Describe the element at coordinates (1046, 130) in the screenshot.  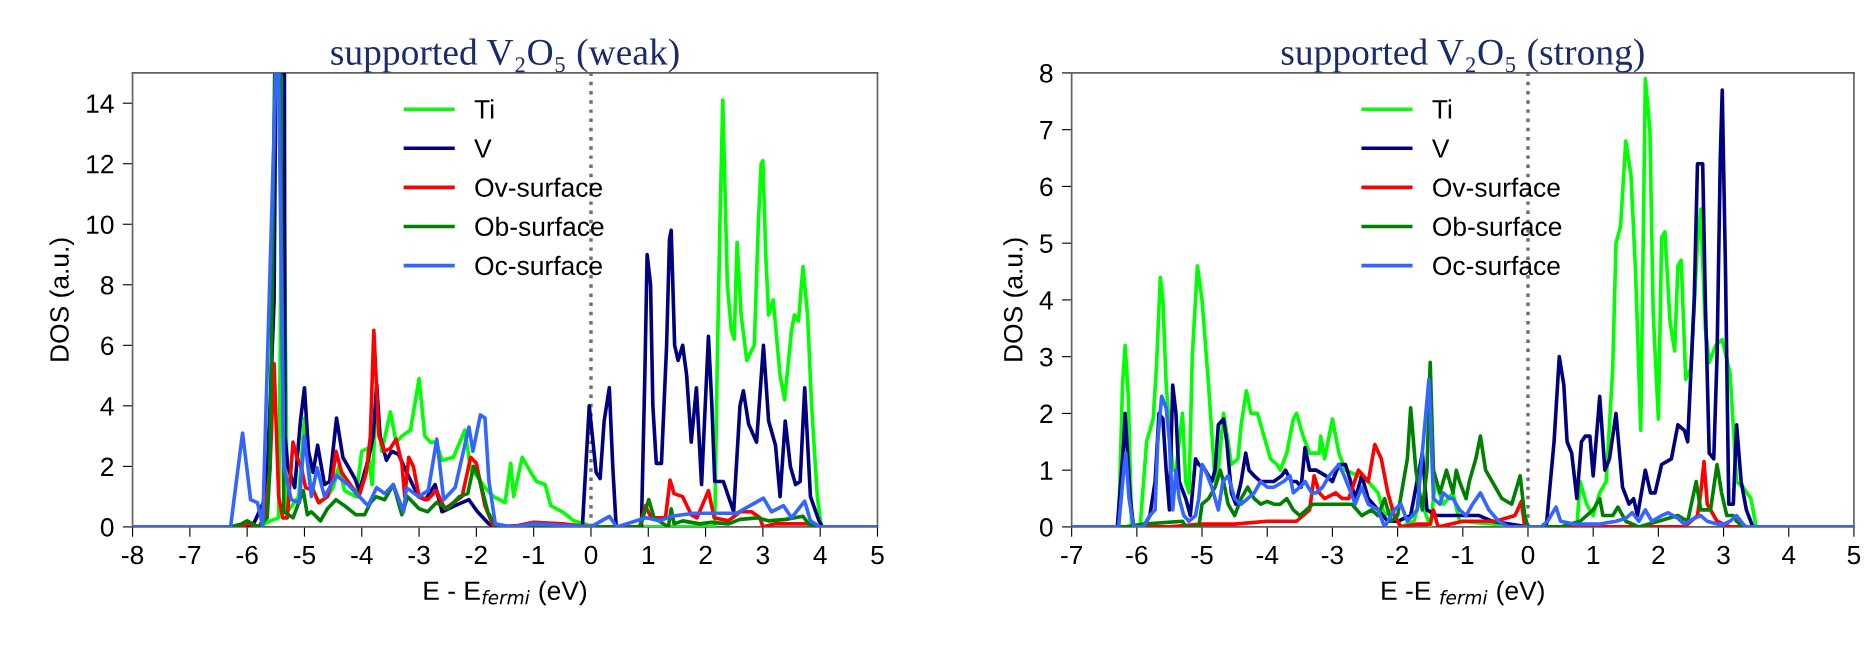
I see `y-tick-label: 7` at that location.